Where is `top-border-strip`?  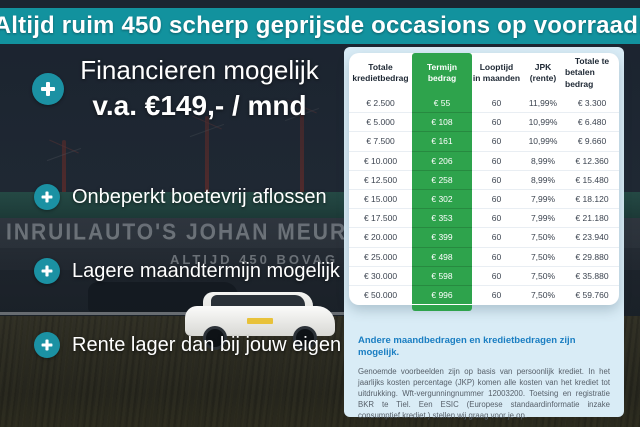
top-border-strip is located at coordinates (320, 4).